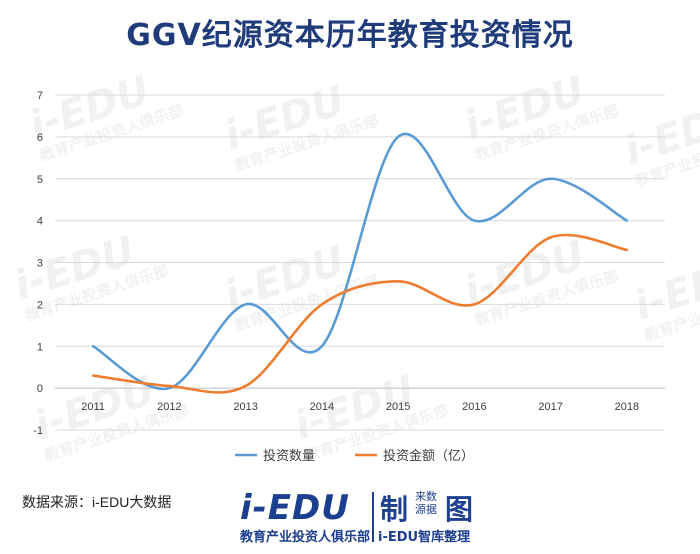 This screenshot has width=700, height=554. I want to click on y-tick-label: 7, so click(40, 96).